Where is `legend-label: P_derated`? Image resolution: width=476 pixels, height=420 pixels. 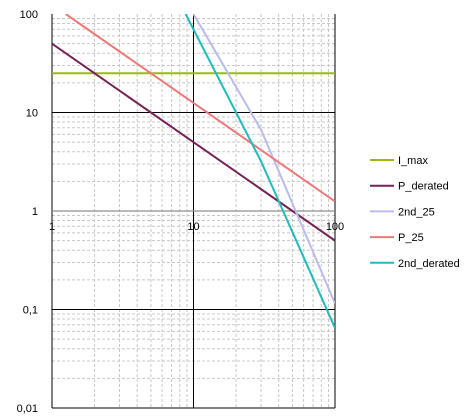 legend-label: P_derated is located at coordinates (423, 187).